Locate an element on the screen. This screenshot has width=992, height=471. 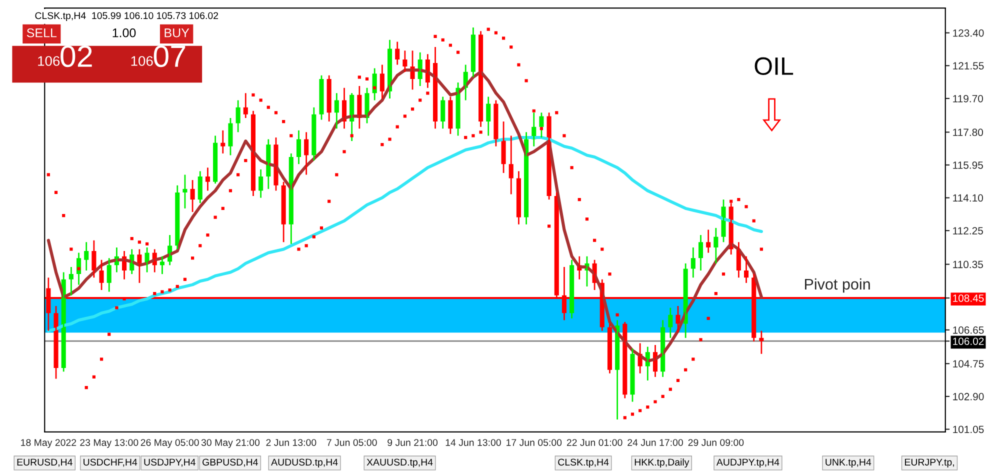
x-tick-label: 24 Jun 17:00 is located at coordinates (655, 442).